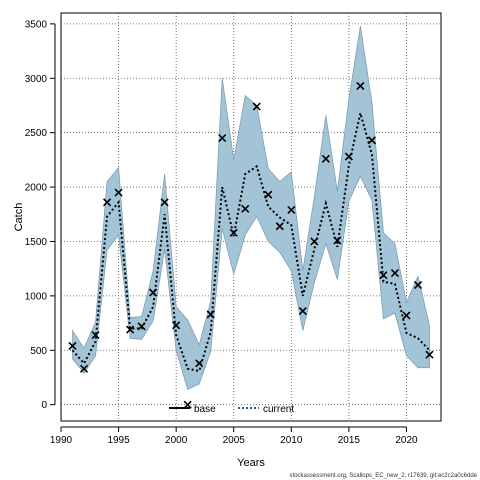 The image size is (480, 480). Describe the element at coordinates (251, 463) in the screenshot. I see `x-axis-label: Years` at that location.